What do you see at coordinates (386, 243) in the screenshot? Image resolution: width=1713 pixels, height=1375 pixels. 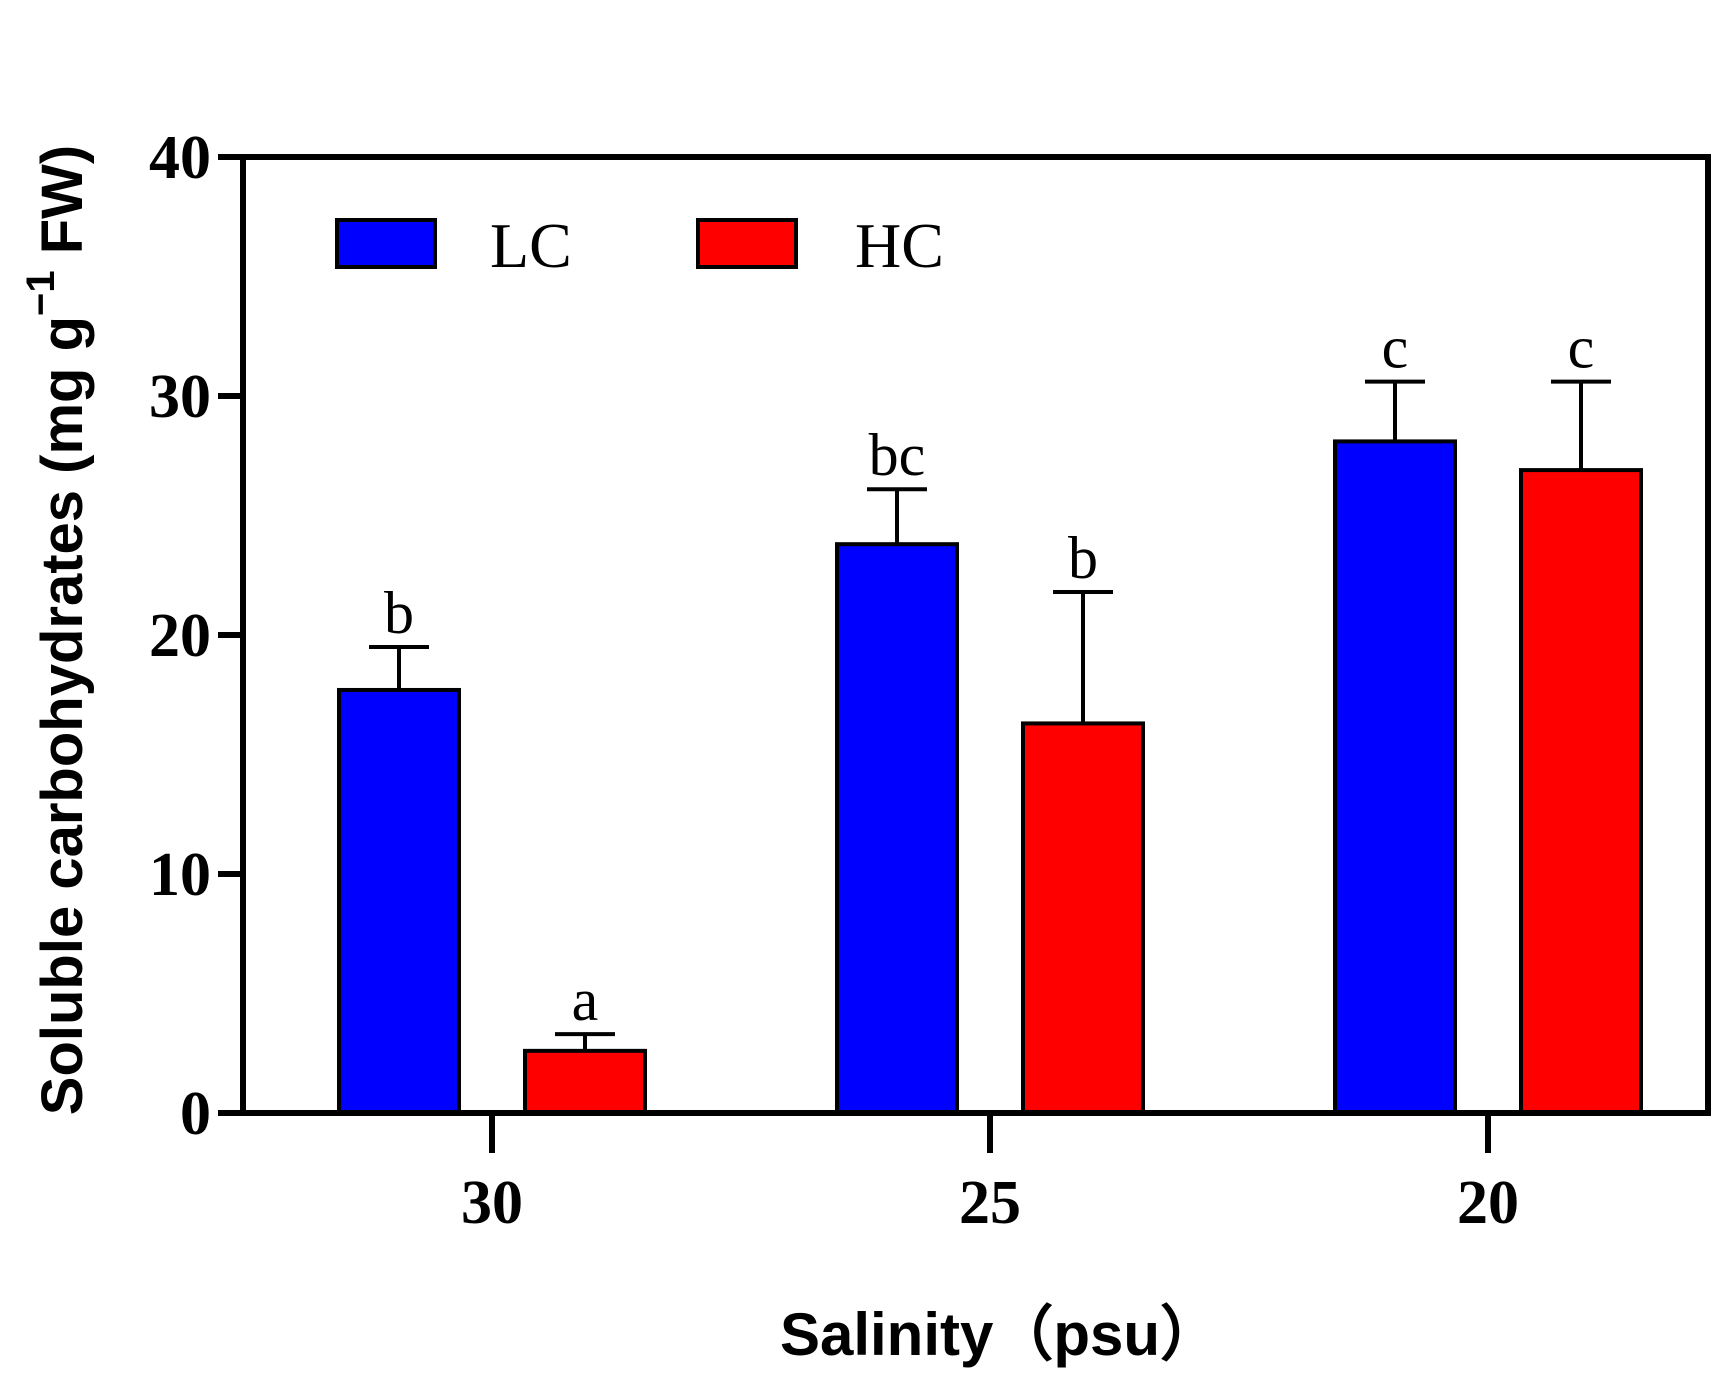 I see `legend-swatch-lc` at bounding box center [386, 243].